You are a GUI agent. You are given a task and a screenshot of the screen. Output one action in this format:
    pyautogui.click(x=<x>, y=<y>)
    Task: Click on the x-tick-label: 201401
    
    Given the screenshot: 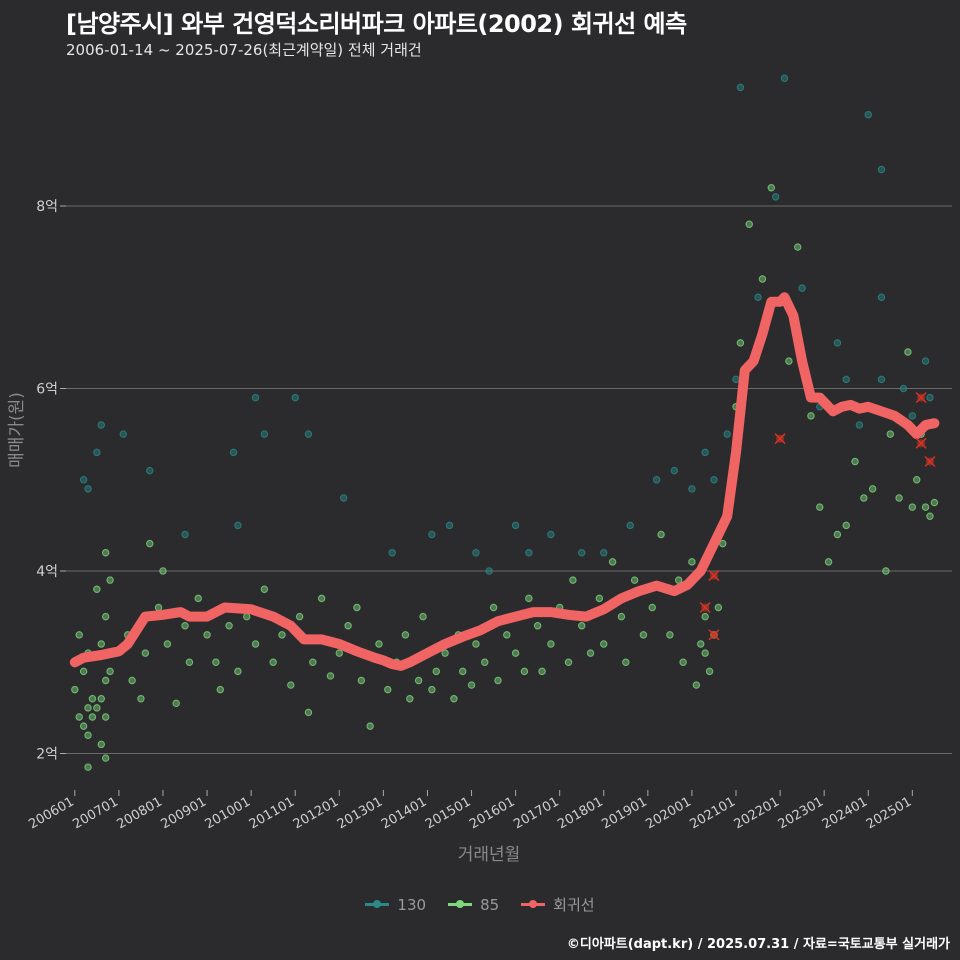 What is the action you would take?
    pyautogui.click(x=404, y=813)
    